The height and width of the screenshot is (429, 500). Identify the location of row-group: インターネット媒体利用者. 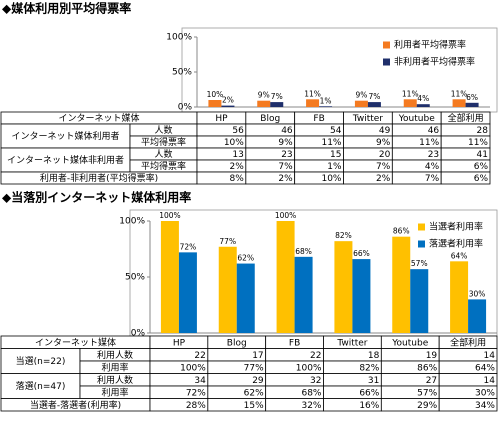
(65, 136).